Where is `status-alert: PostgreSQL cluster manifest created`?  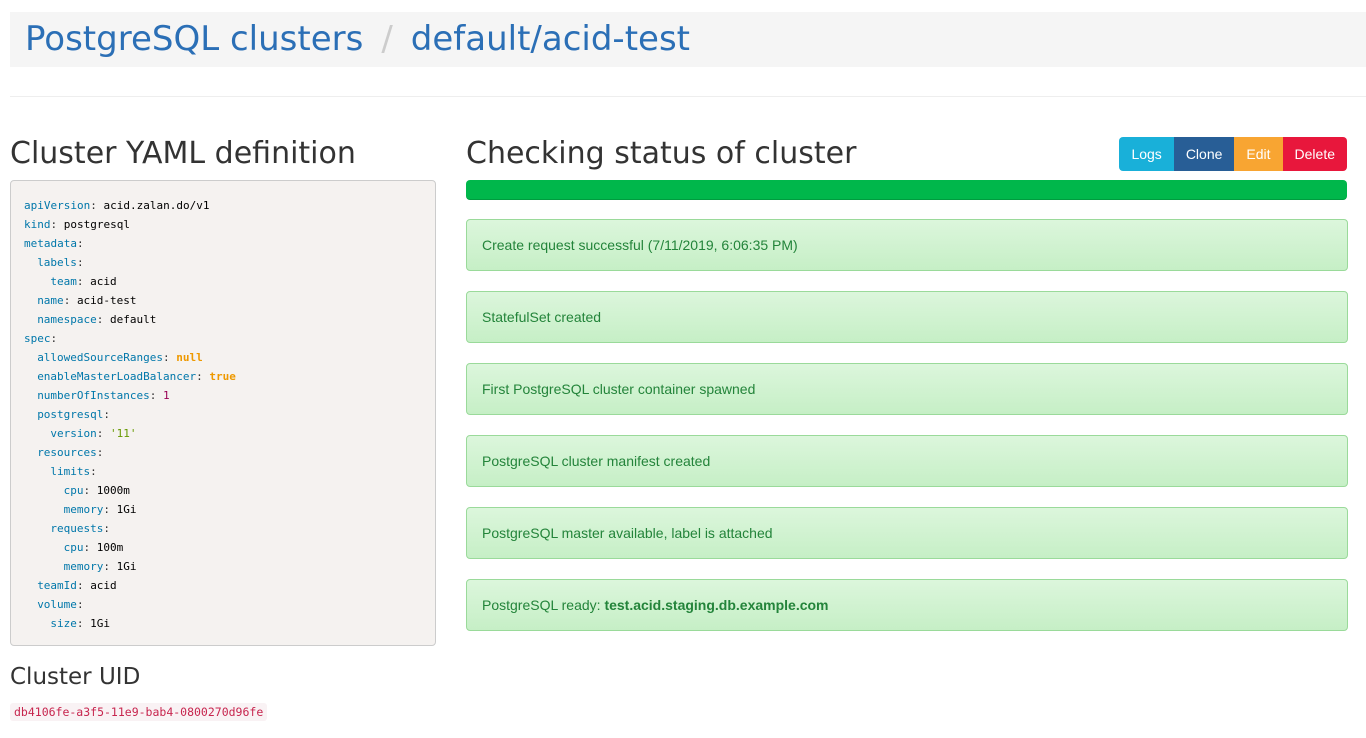 status-alert: PostgreSQL cluster manifest created is located at coordinates (907, 461).